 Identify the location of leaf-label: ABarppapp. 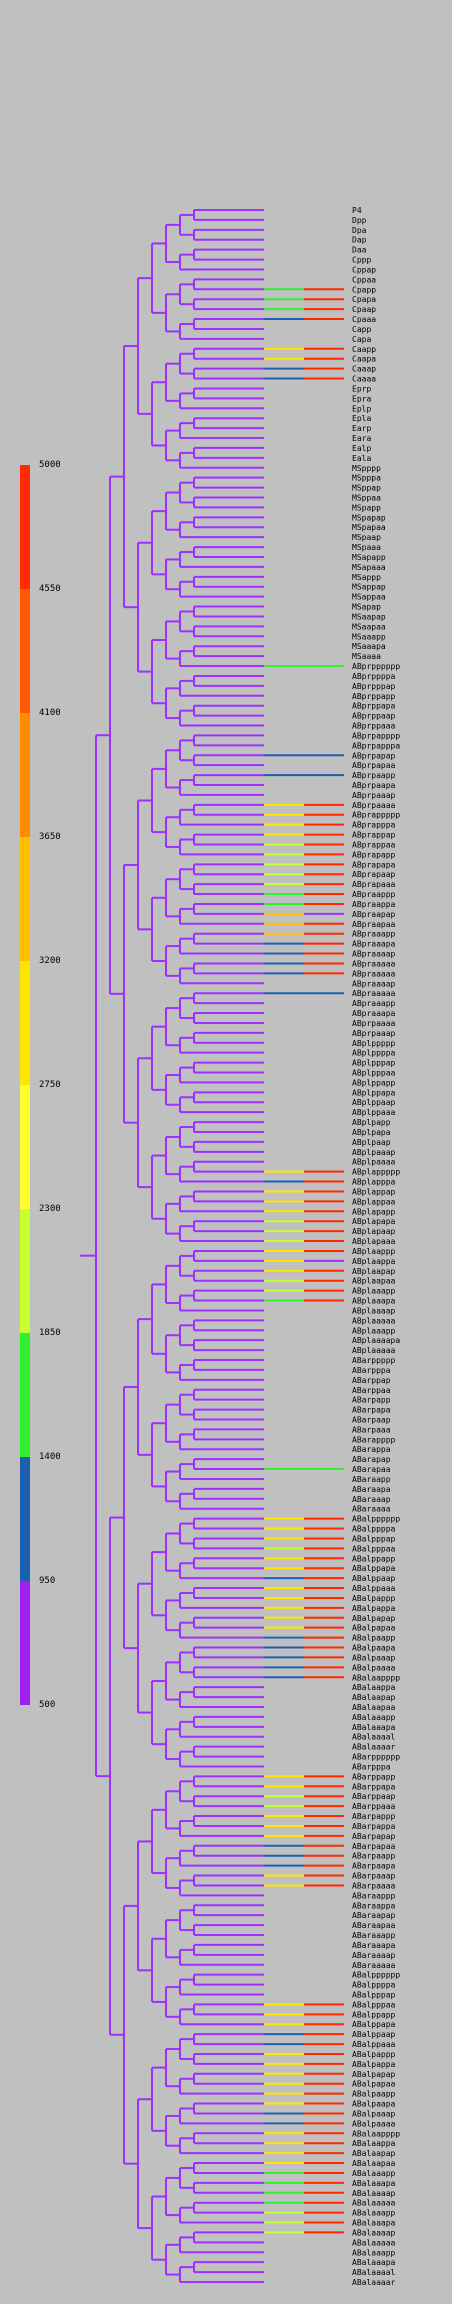
(374, 1776).